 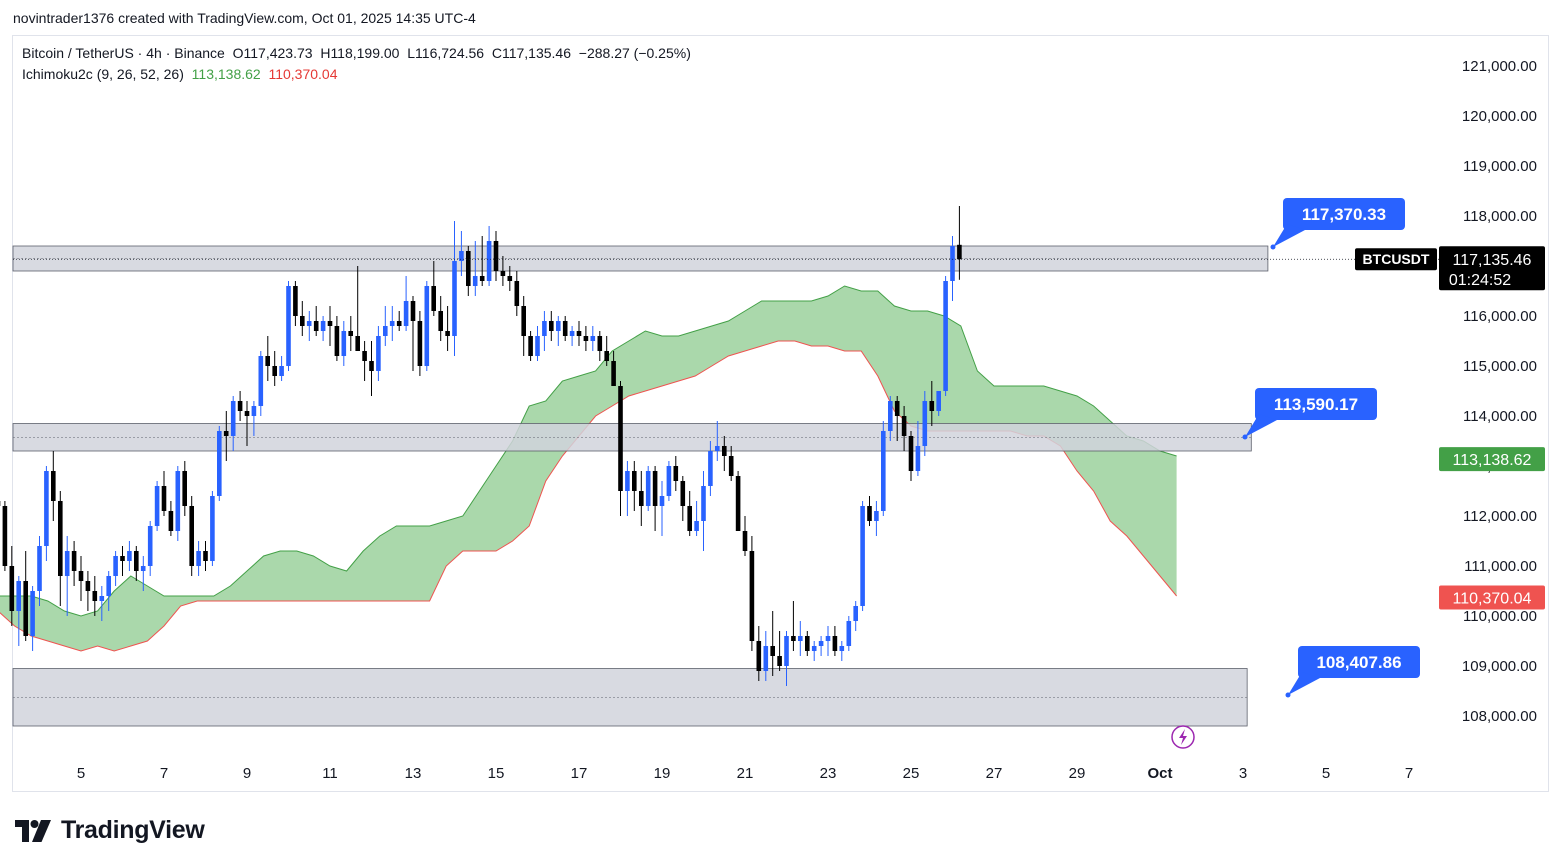 What do you see at coordinates (1338, 224) in the screenshot?
I see `price-callout: 117,370.33` at bounding box center [1338, 224].